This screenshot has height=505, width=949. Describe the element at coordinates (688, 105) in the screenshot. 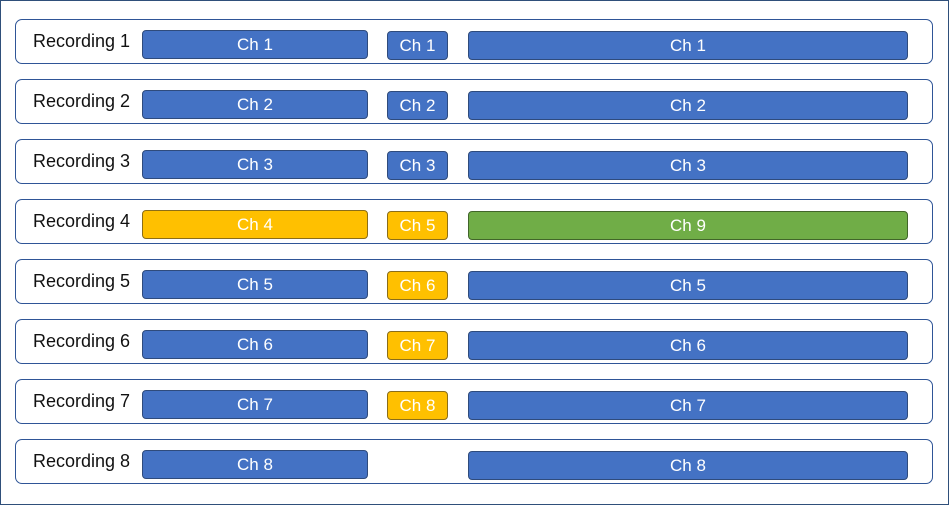

I see `channel-block-c: Ch 2` at that location.